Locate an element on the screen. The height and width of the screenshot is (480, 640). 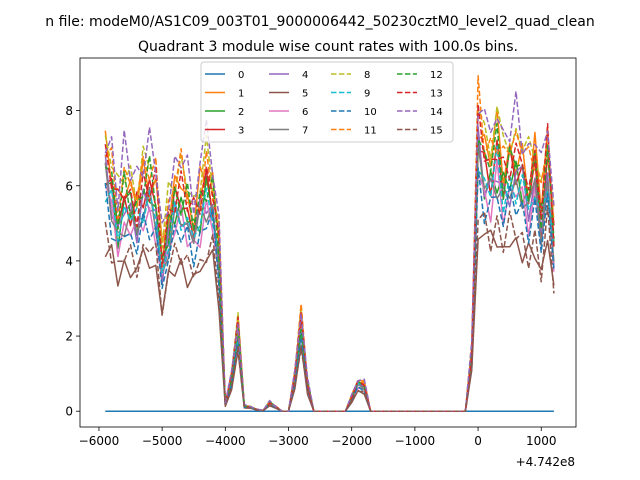
legend-box is located at coordinates (327, 102).